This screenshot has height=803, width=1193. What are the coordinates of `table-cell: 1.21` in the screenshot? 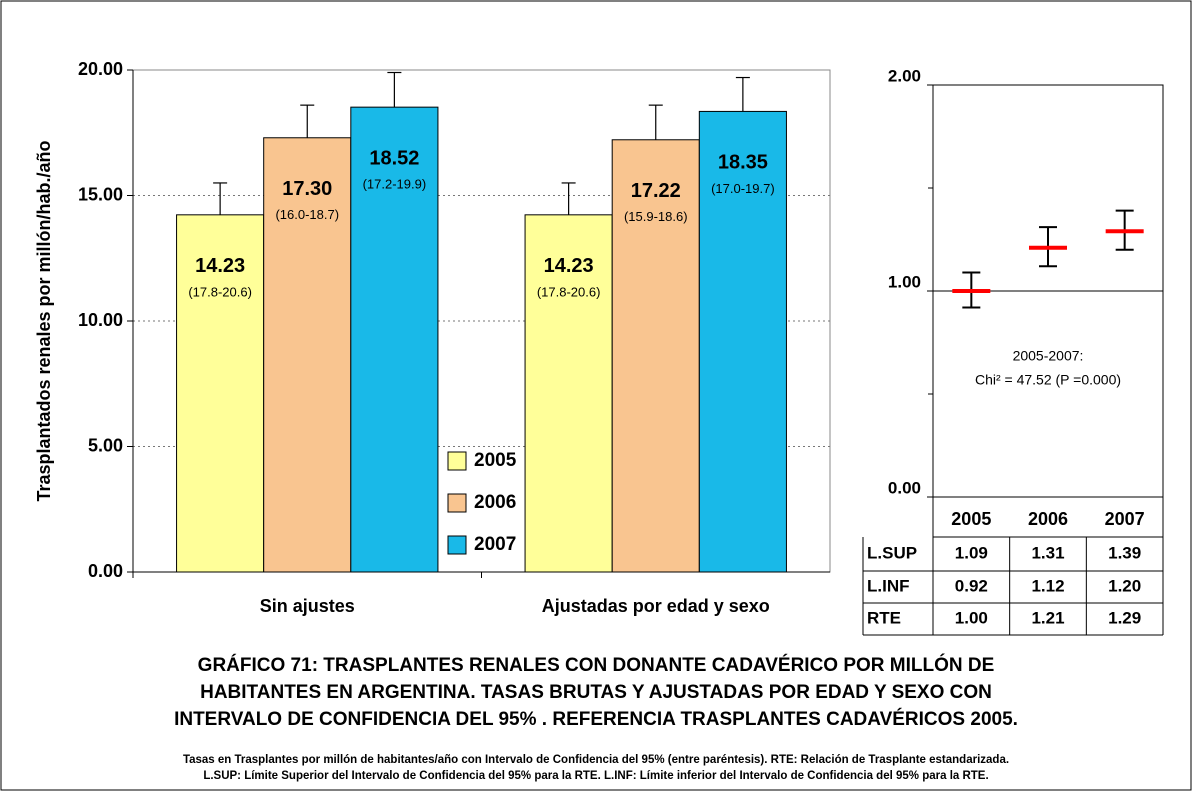 It's located at (1047, 617).